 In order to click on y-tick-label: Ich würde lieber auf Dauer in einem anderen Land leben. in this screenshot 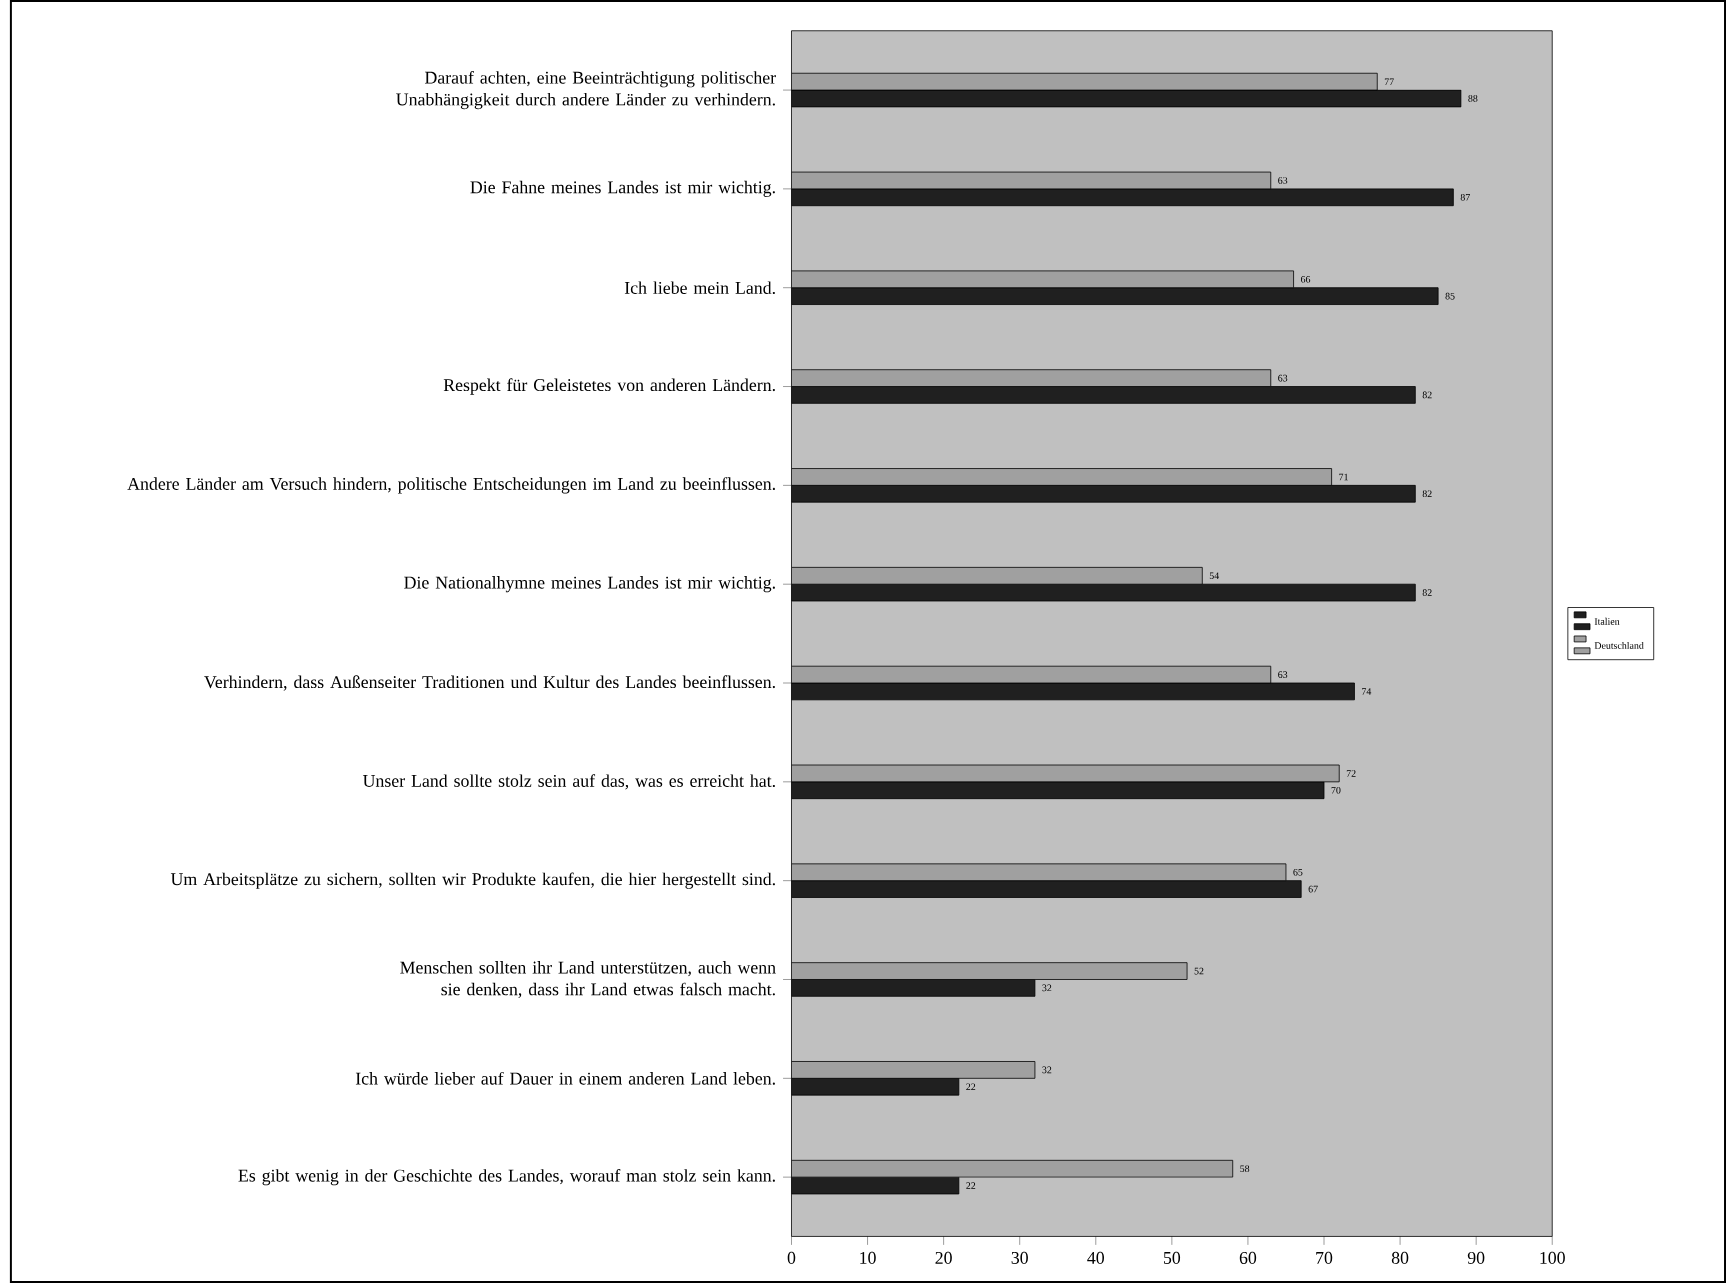, I will do `click(565, 1079)`.